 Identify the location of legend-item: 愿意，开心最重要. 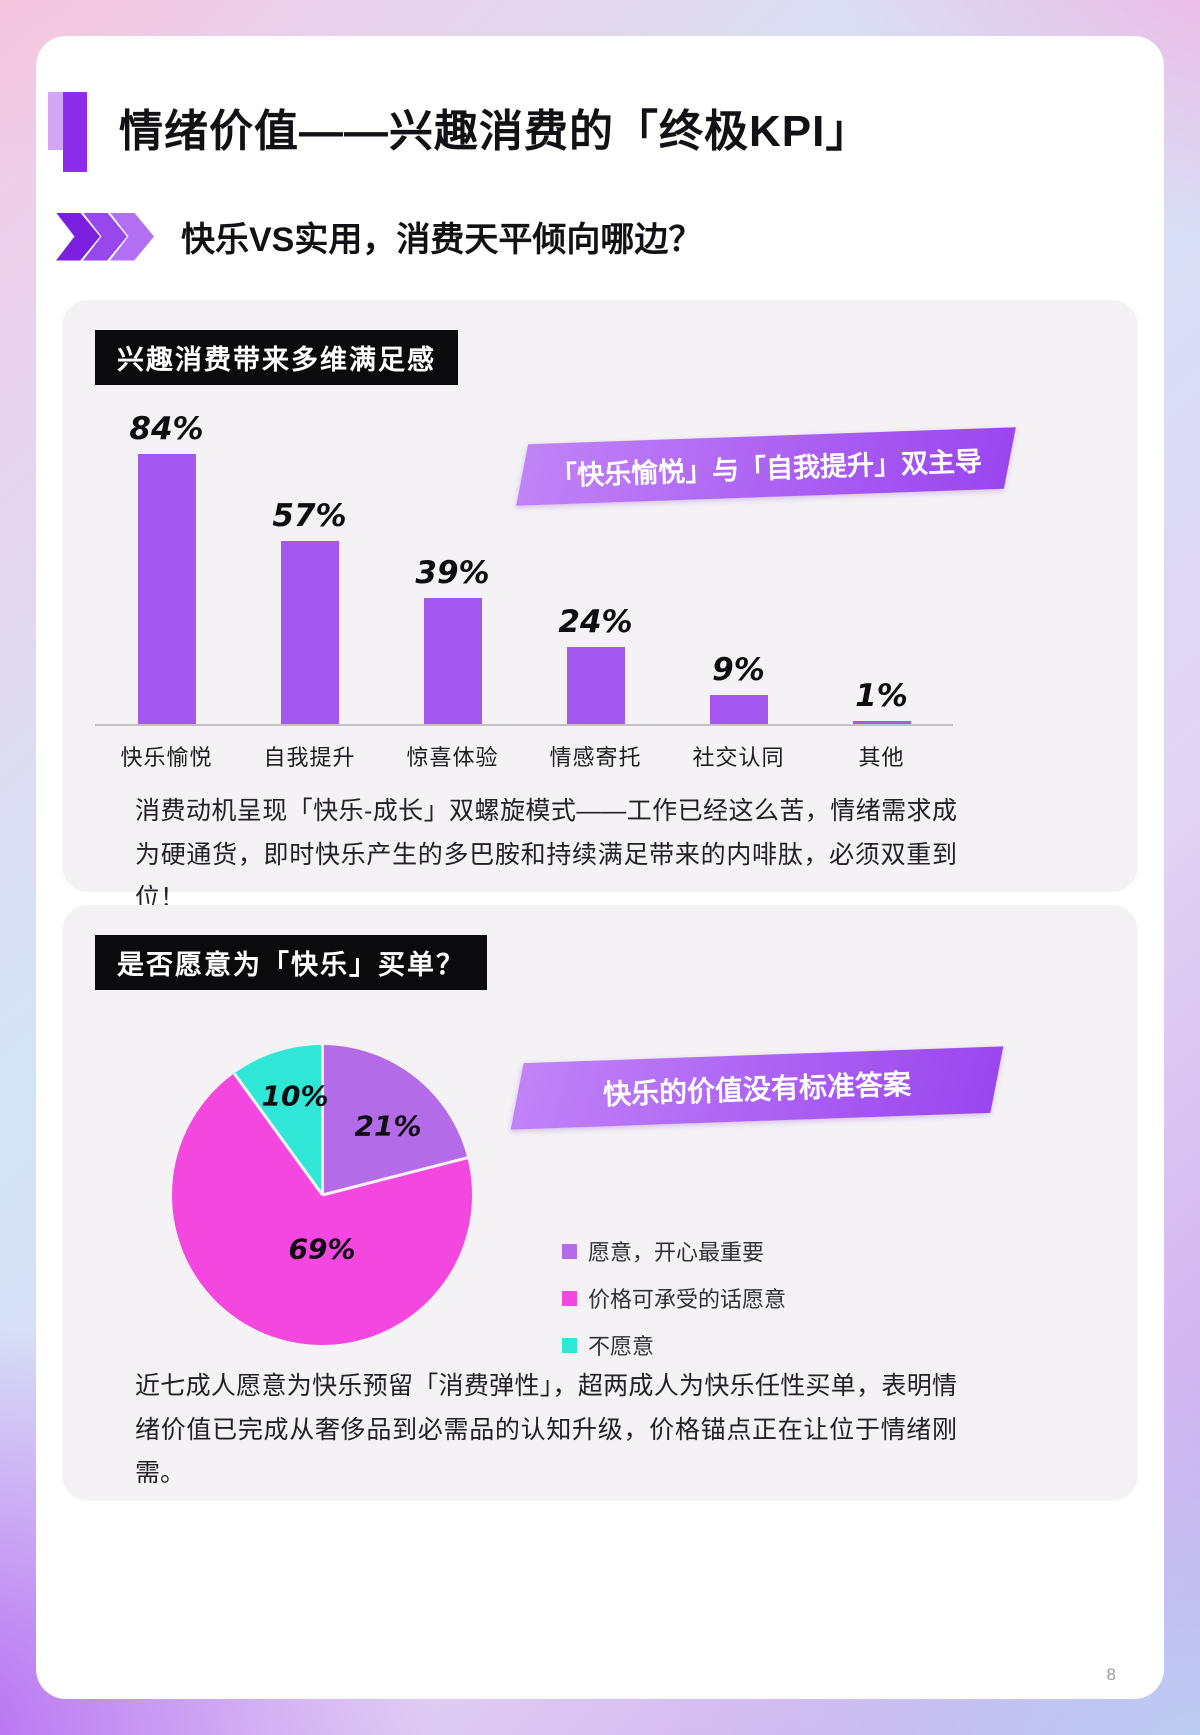
(674, 1251).